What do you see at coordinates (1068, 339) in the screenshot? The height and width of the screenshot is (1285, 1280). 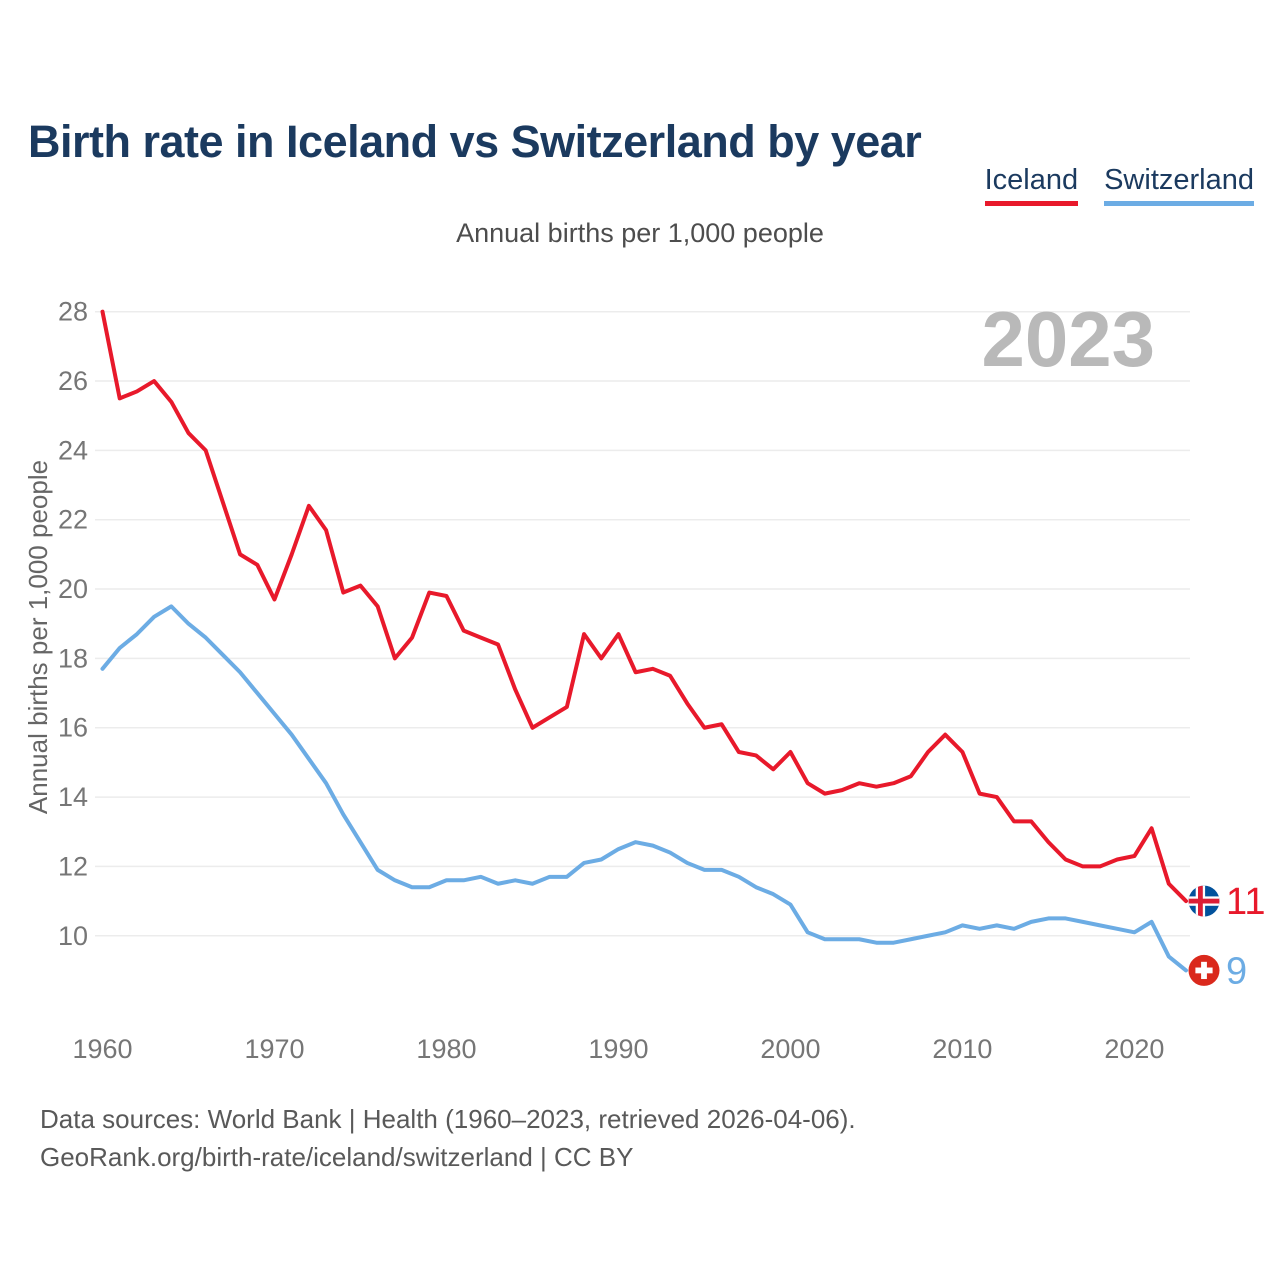 I see `watermark-year: 2023` at bounding box center [1068, 339].